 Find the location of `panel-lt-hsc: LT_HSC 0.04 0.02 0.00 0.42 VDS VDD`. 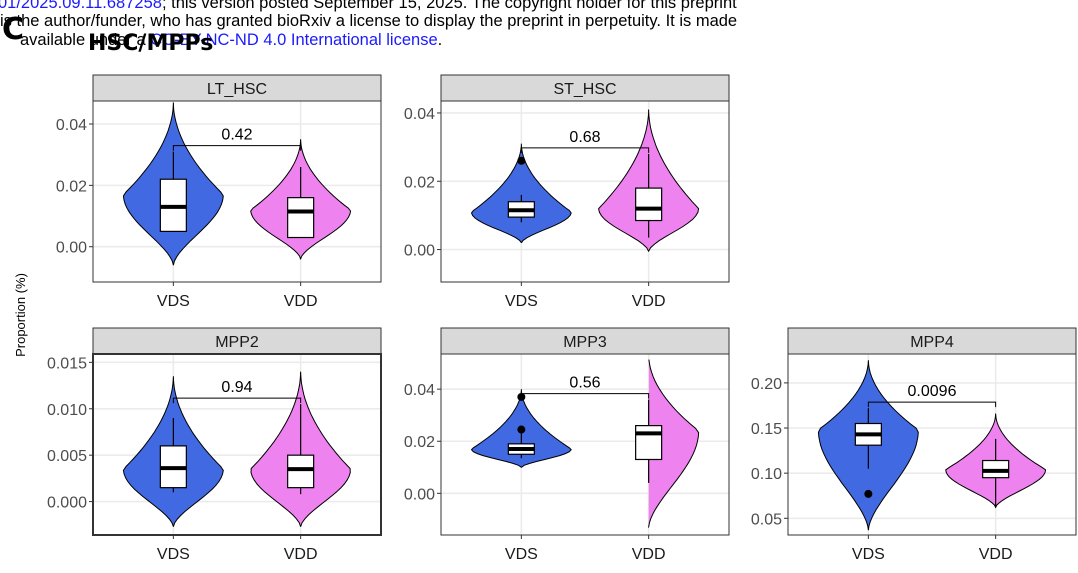

panel-lt-hsc: LT_HSC 0.04 0.02 0.00 0.42 VDS VDD is located at coordinates (219, 192).